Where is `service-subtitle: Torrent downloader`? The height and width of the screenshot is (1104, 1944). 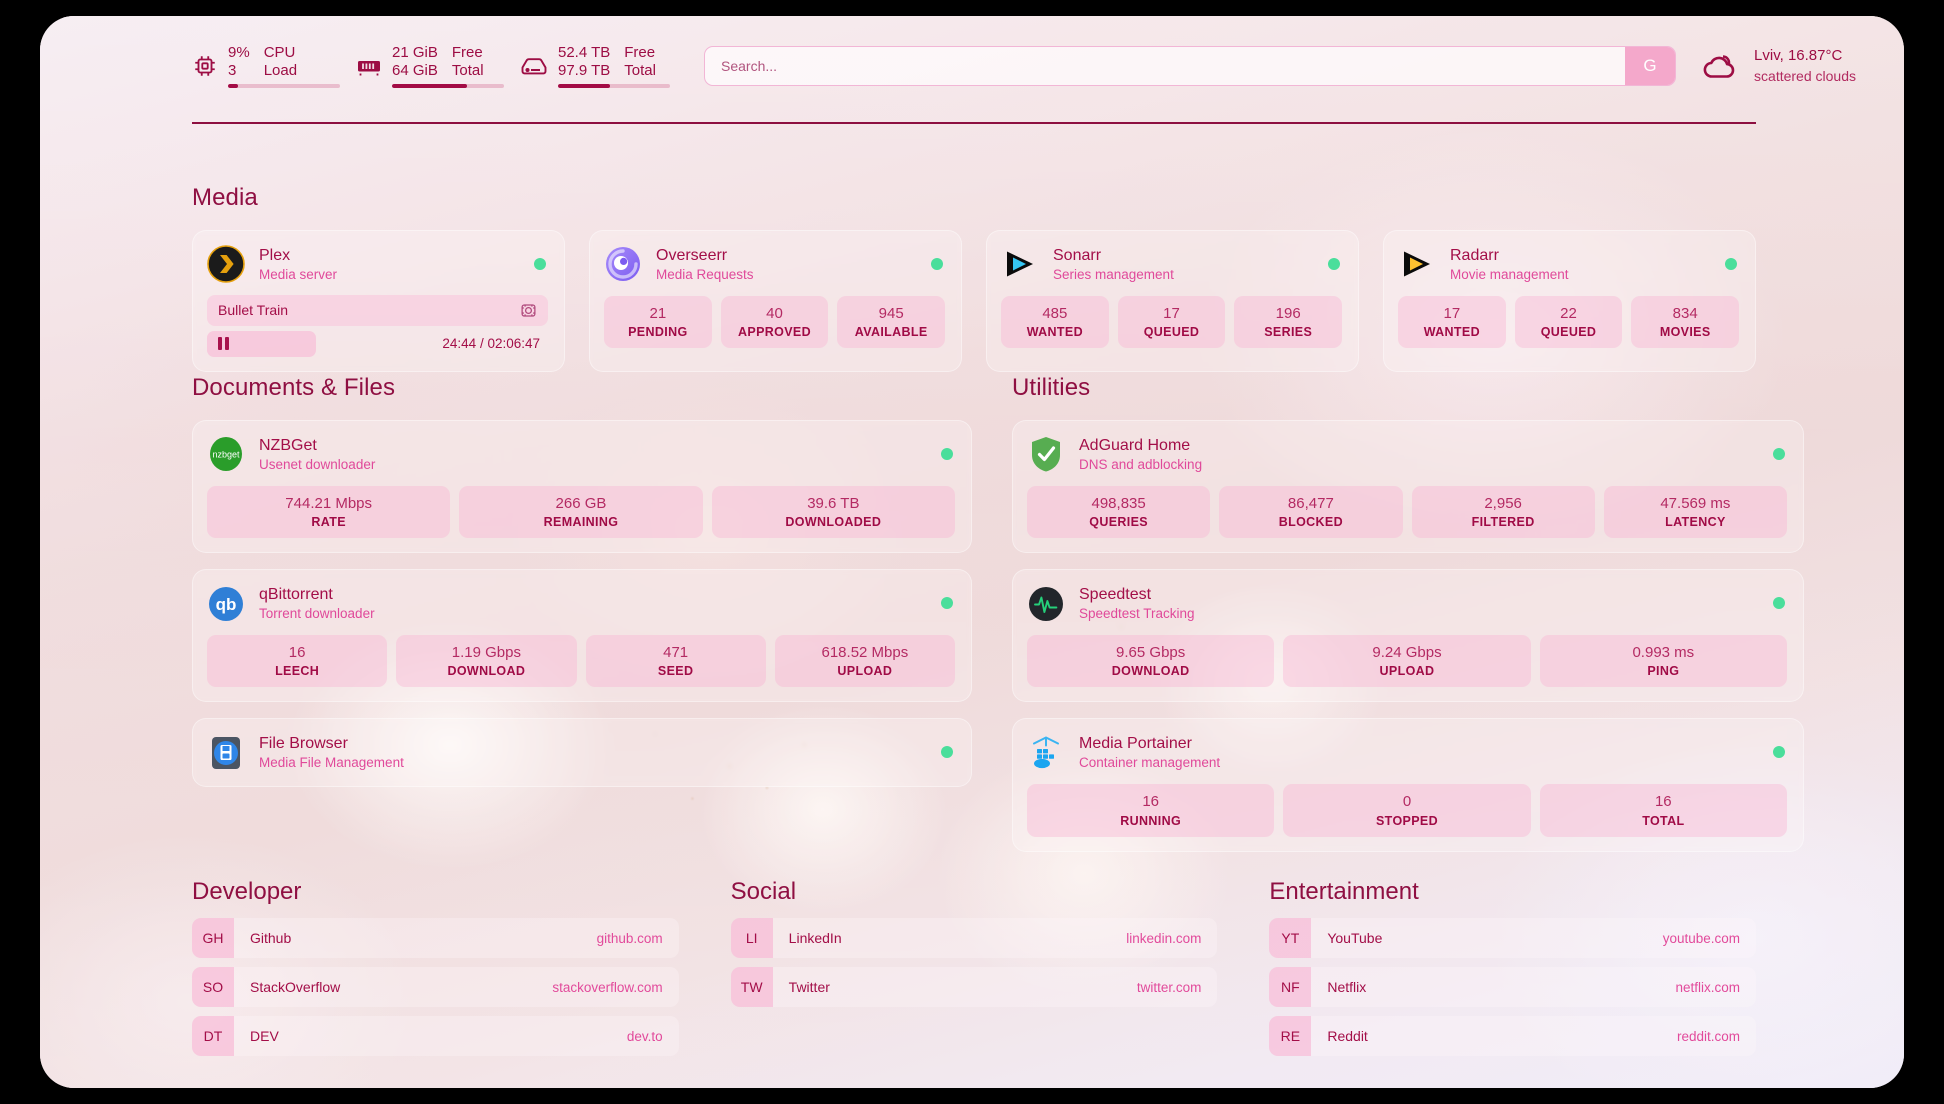 service-subtitle: Torrent downloader is located at coordinates (317, 614).